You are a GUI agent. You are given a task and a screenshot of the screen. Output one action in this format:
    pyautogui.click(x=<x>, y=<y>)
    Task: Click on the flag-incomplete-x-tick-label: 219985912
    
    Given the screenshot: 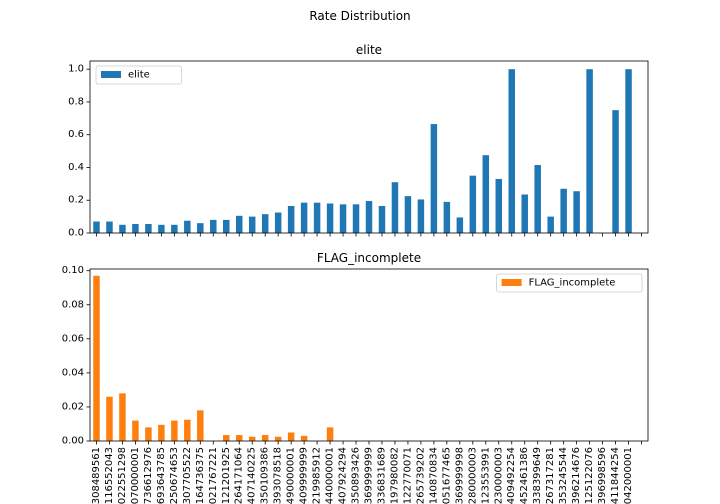 What is the action you would take?
    pyautogui.click(x=317, y=475)
    